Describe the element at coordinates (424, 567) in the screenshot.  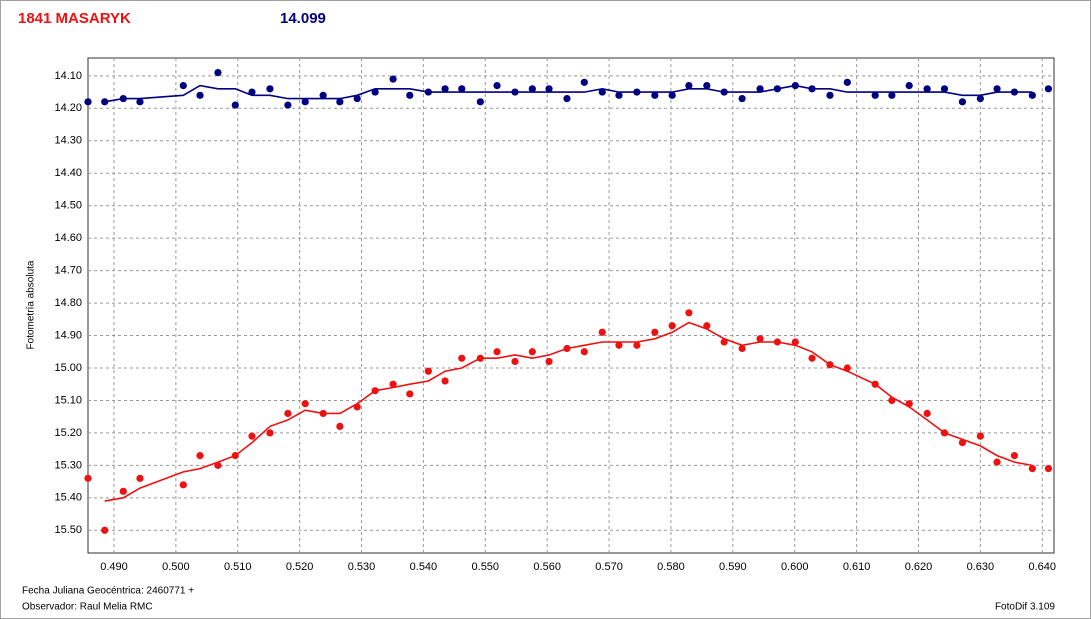
I see `x-tick-label: 0.540` at that location.